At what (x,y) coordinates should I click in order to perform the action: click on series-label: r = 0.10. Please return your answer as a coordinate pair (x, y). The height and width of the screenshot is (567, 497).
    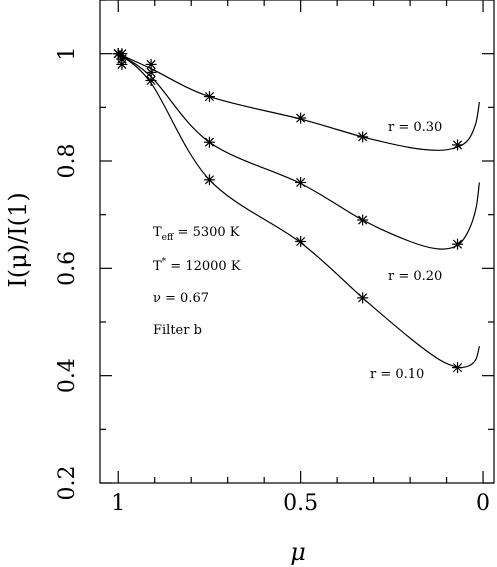
    Looking at the image, I should click on (397, 374).